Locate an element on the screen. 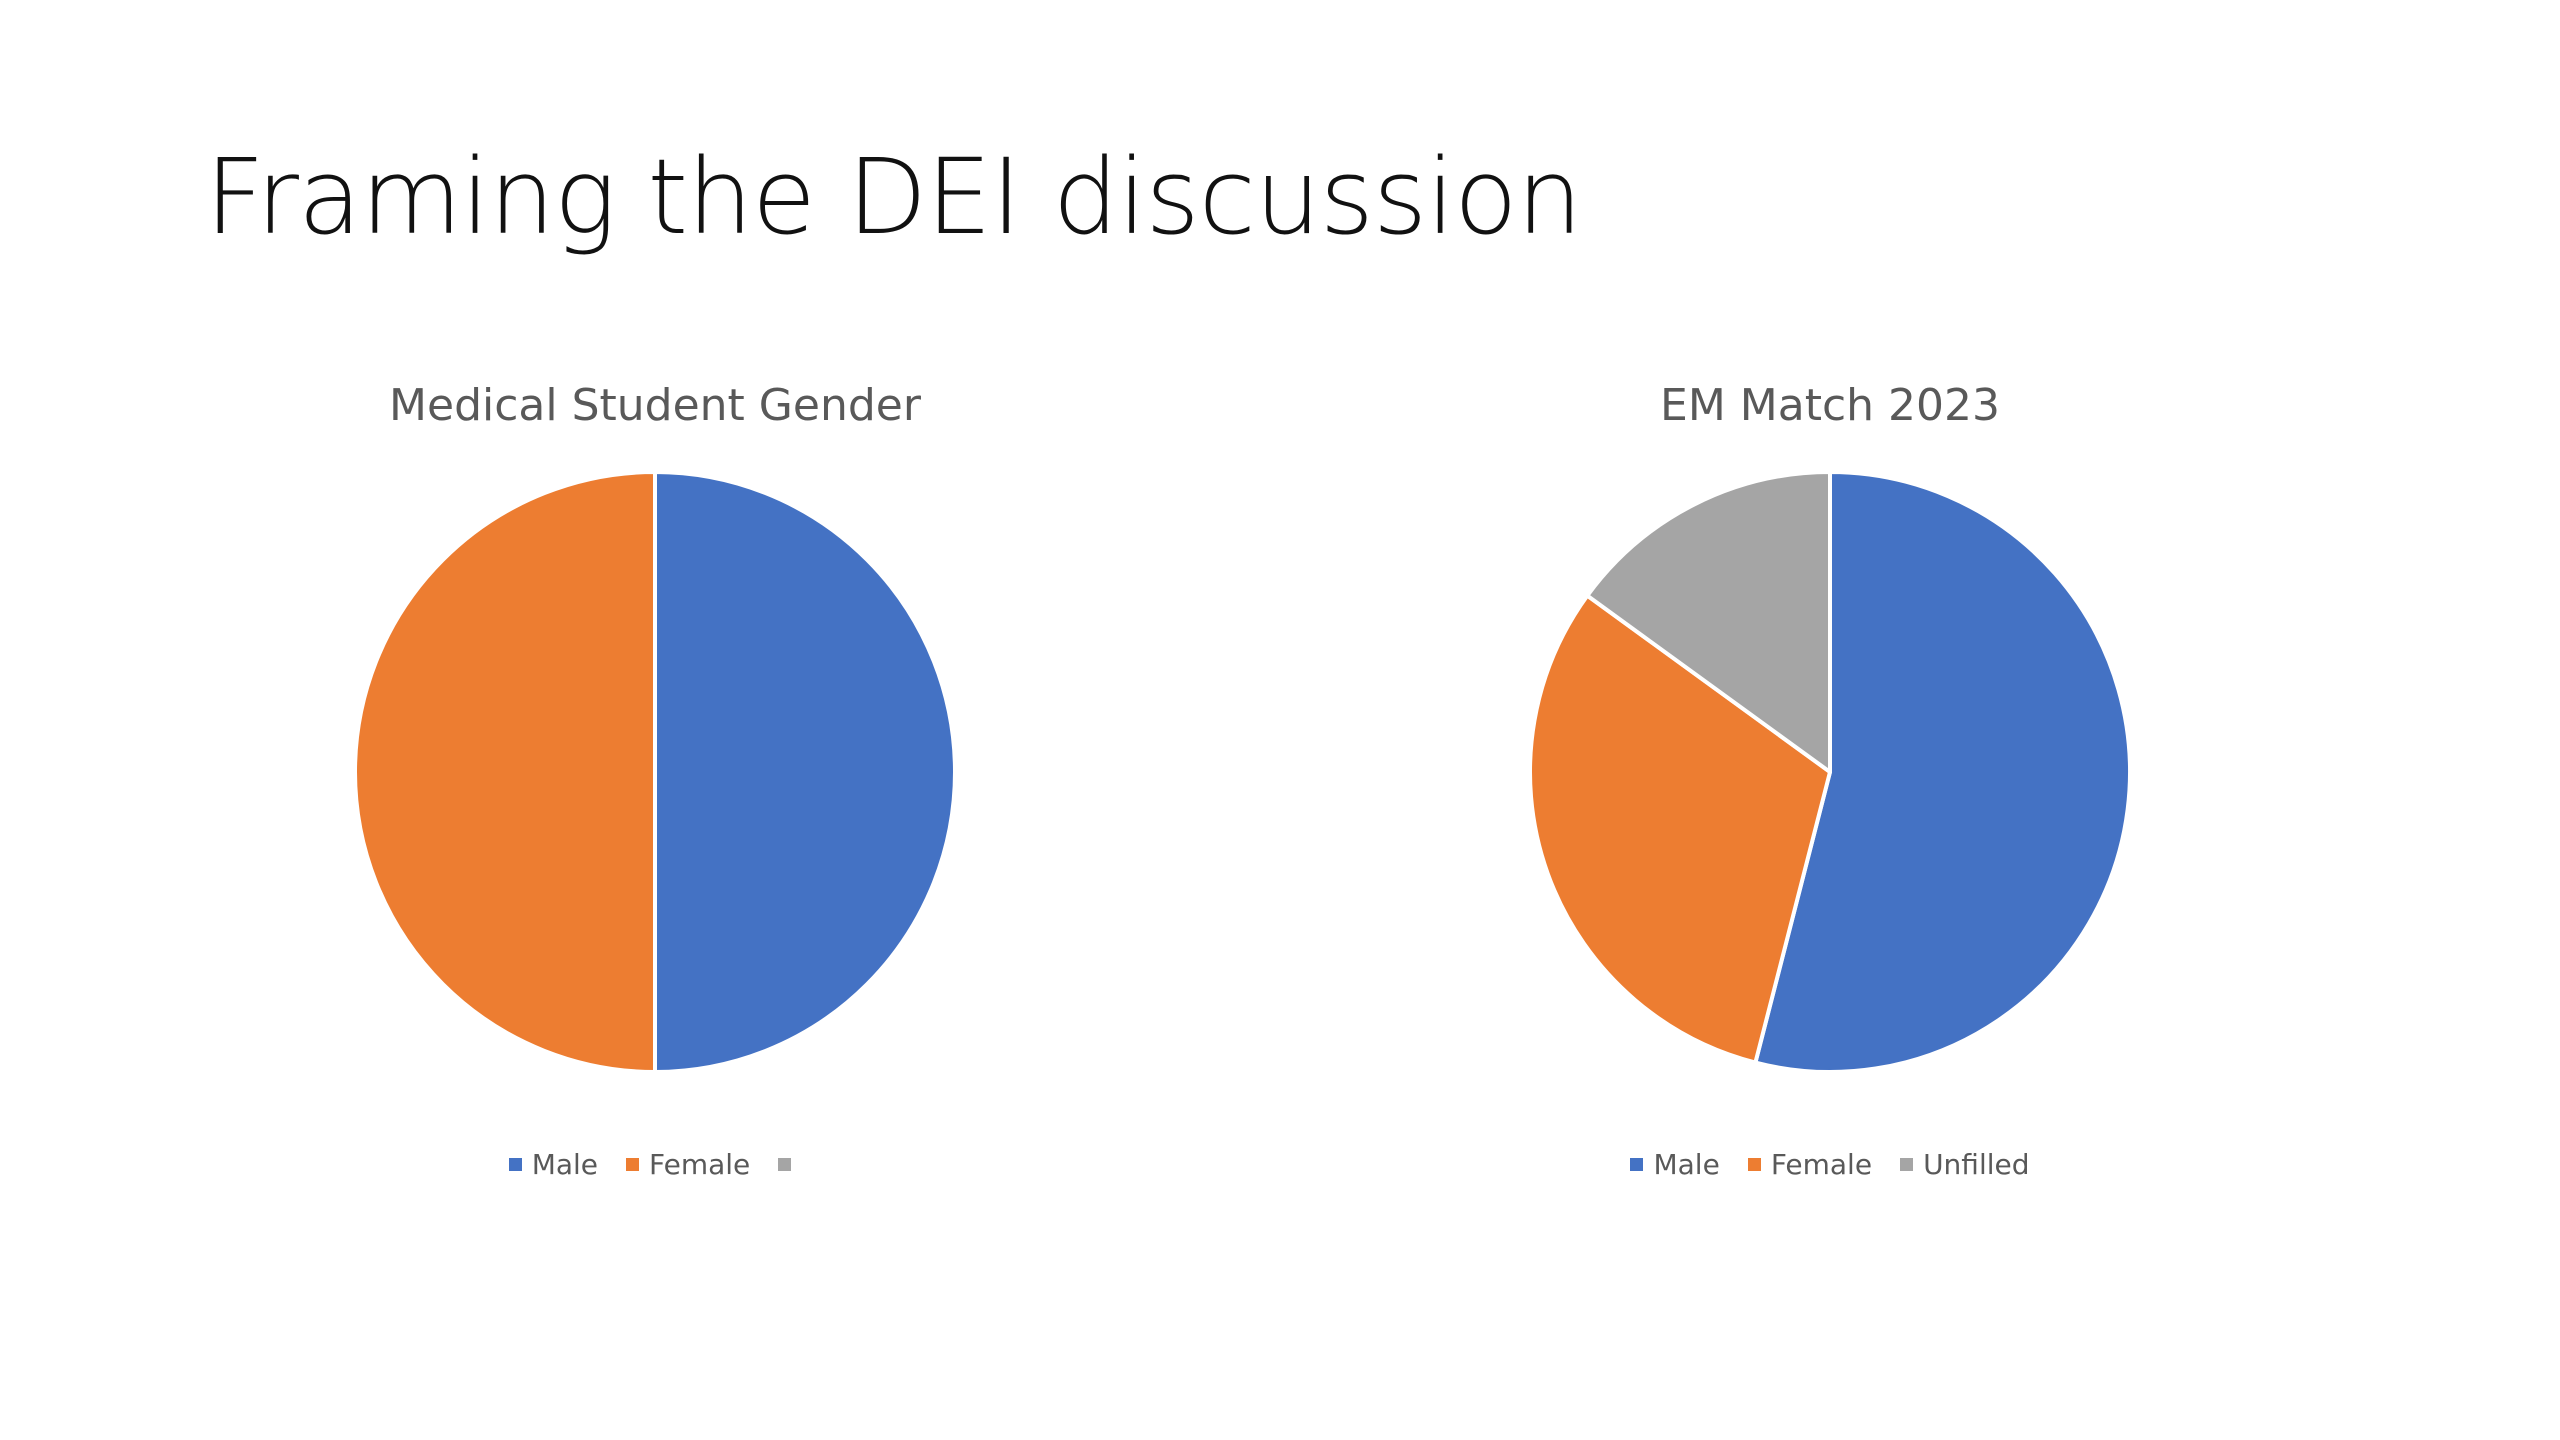 This screenshot has width=2560, height=1440. slide-title: Framing the DEI discussion is located at coordinates (894, 197).